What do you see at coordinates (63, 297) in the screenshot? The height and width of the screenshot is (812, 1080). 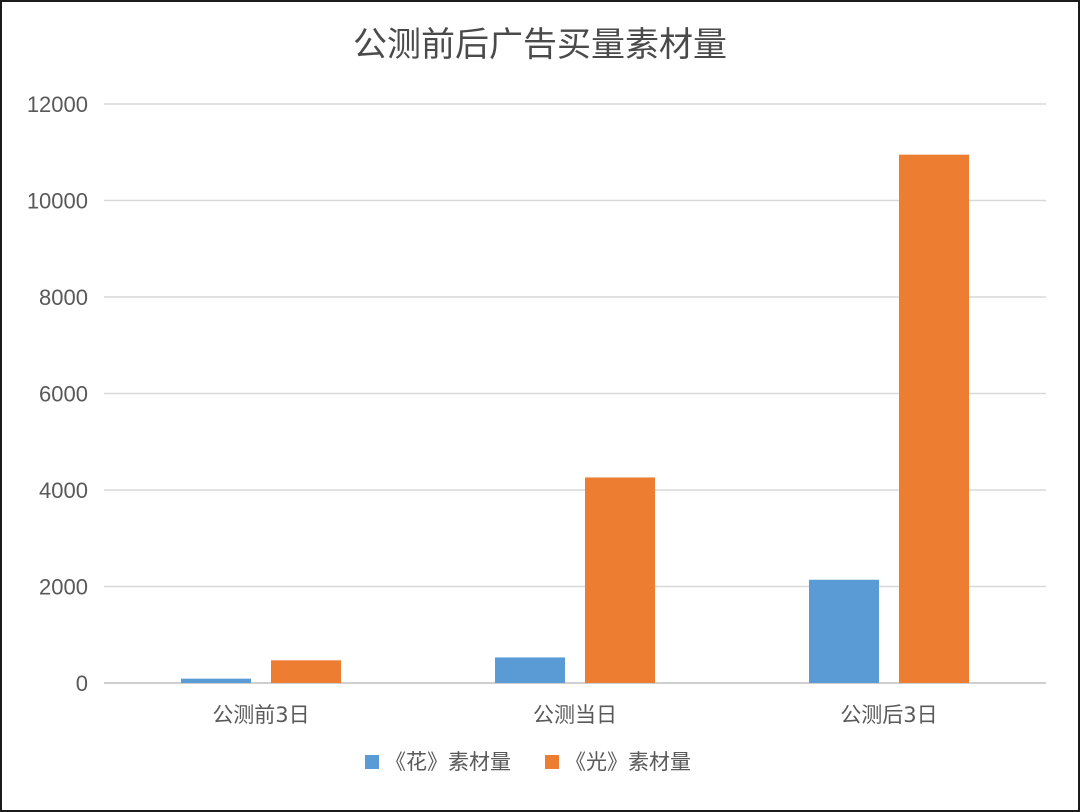 I see `y-tick-label: 8000` at bounding box center [63, 297].